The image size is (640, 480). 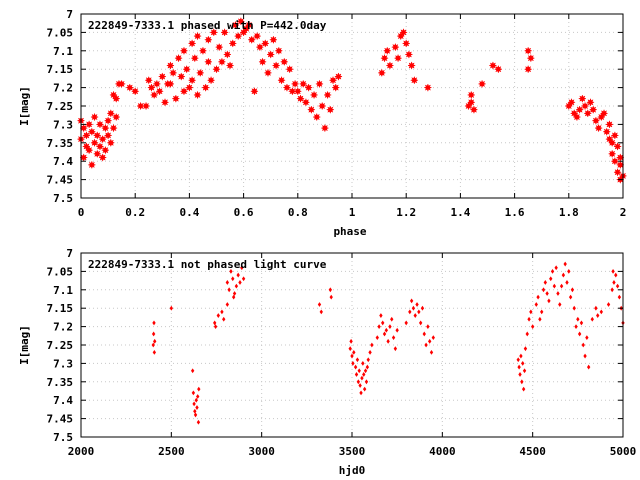 I want to click on chart-title: 222849-7333.1 not phased light curve, so click(x=207, y=264).